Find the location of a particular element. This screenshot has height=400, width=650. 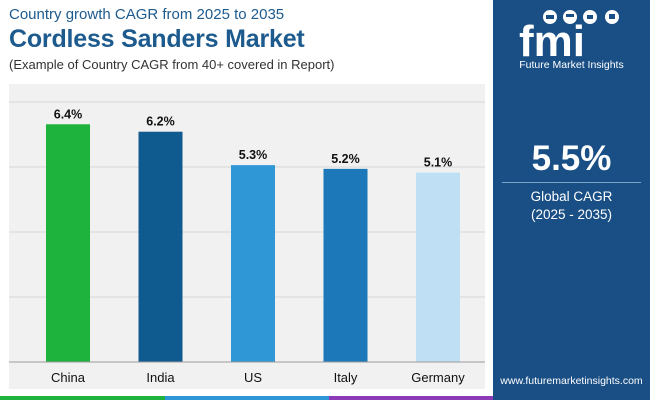

strip-segment-blue is located at coordinates (247, 398).